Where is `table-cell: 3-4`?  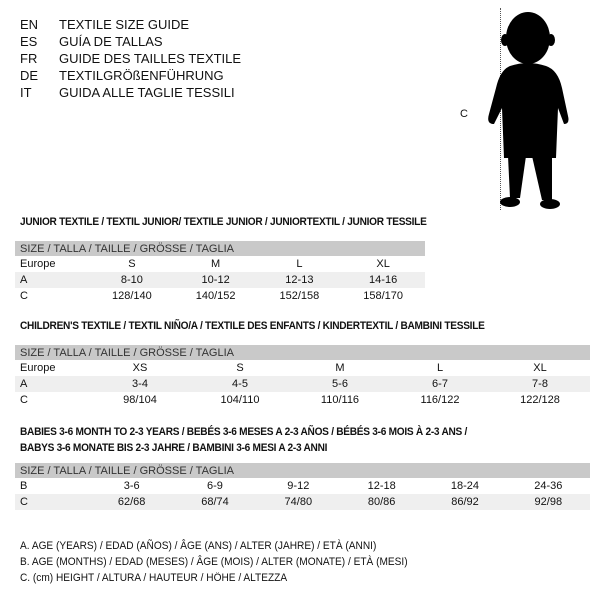 table-cell: 3-4 is located at coordinates (140, 384).